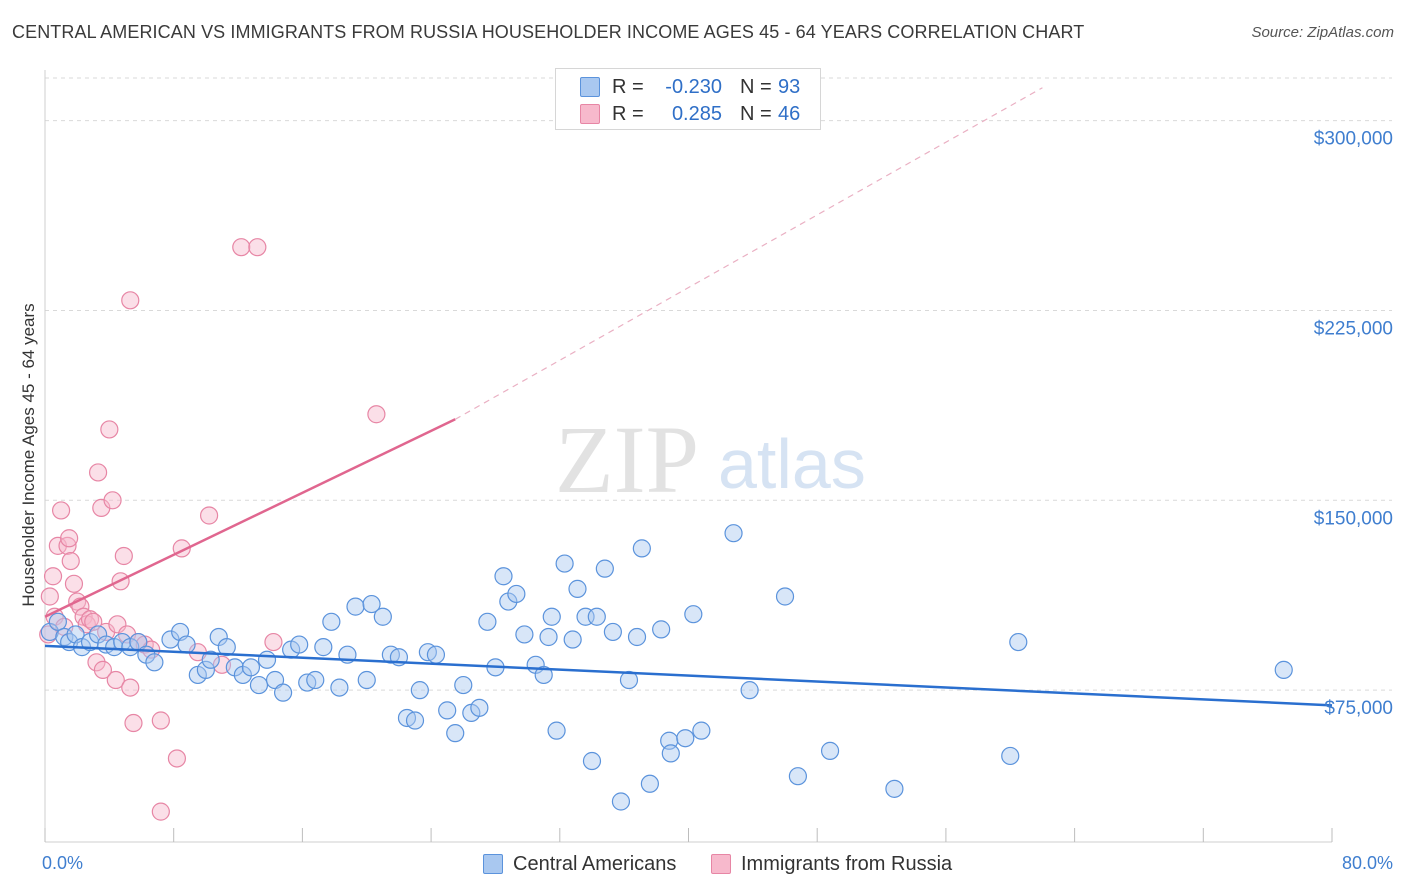 The height and width of the screenshot is (892, 1406). I want to click on bottom-legend-label: Central Americans, so click(595, 863).